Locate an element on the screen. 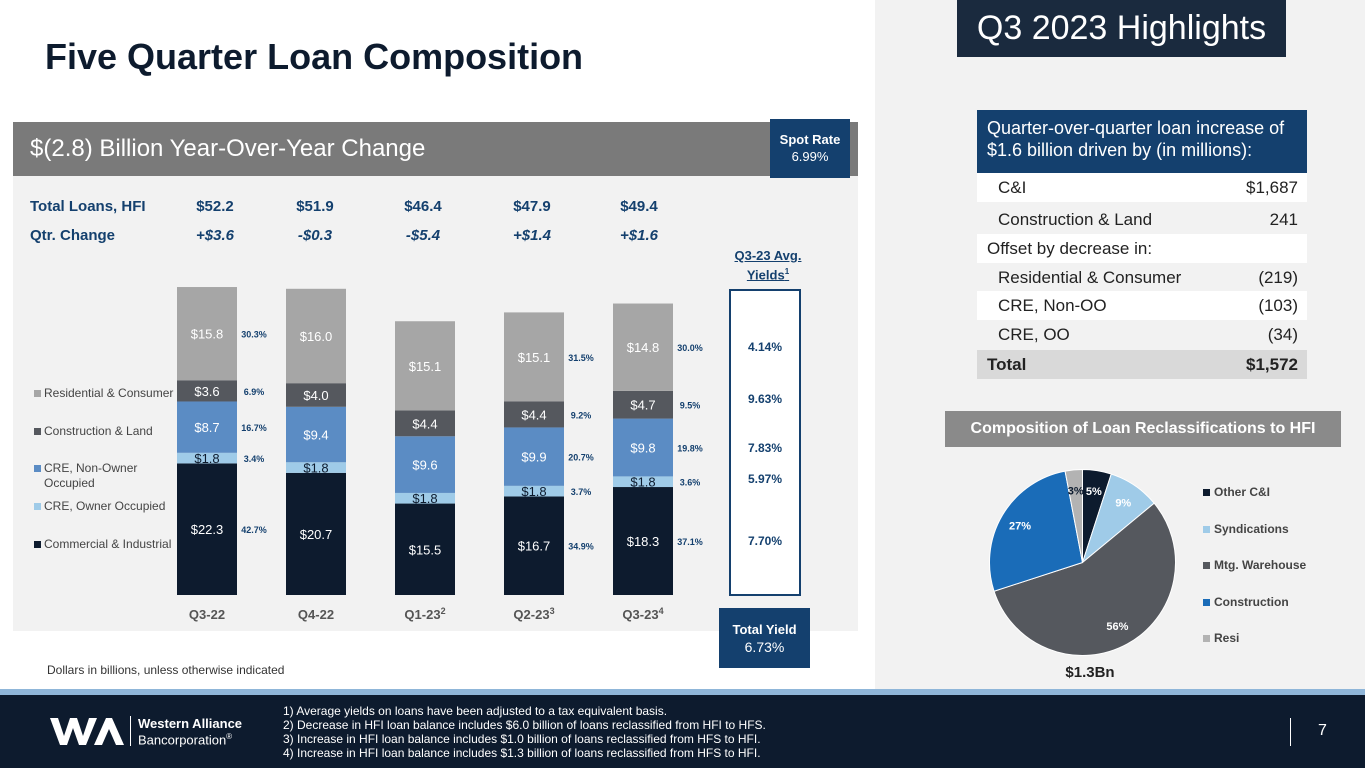  x-tick-label: Q3-234 is located at coordinates (642, 614).